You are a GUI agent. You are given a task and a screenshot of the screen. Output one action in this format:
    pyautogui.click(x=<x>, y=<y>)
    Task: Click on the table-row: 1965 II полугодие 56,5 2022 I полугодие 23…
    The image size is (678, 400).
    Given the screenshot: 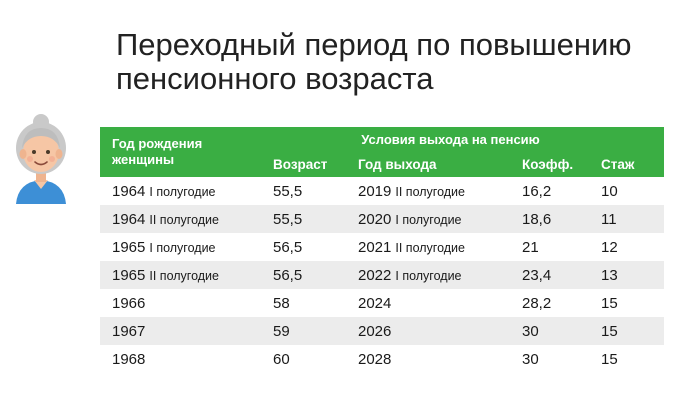 What is the action you would take?
    pyautogui.click(x=382, y=275)
    